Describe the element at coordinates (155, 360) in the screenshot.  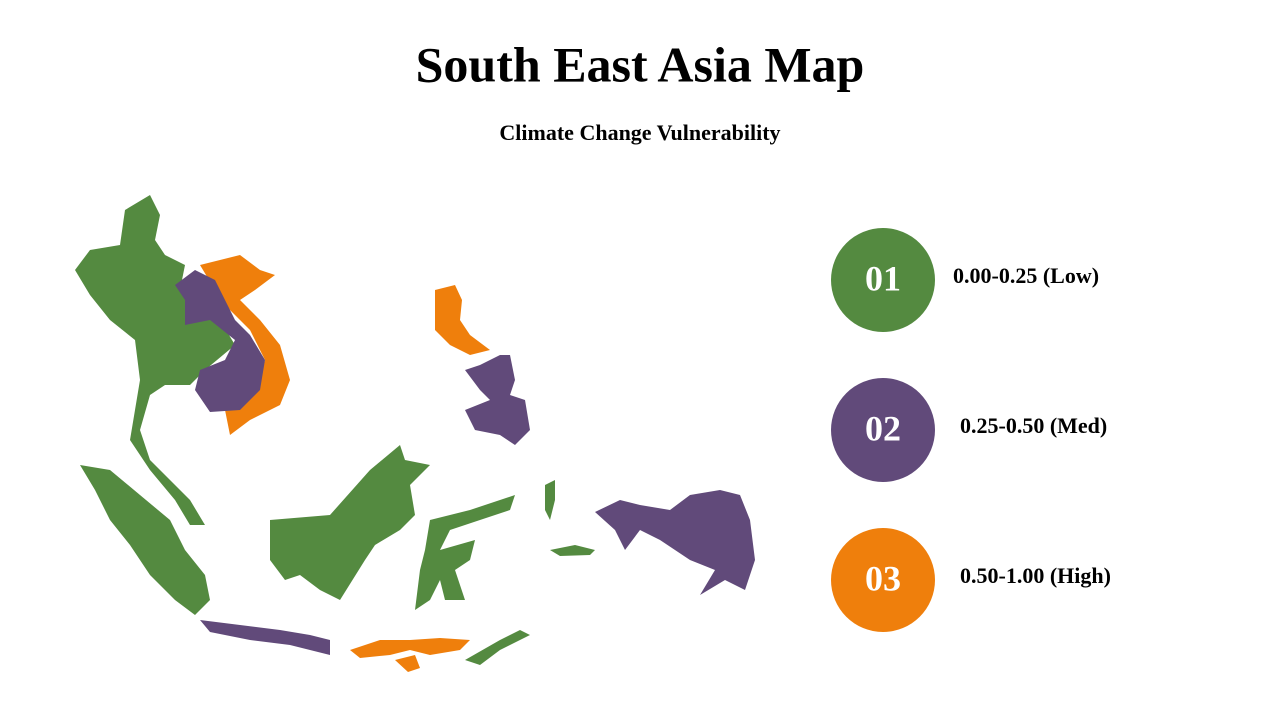
I see `mainland-green` at that location.